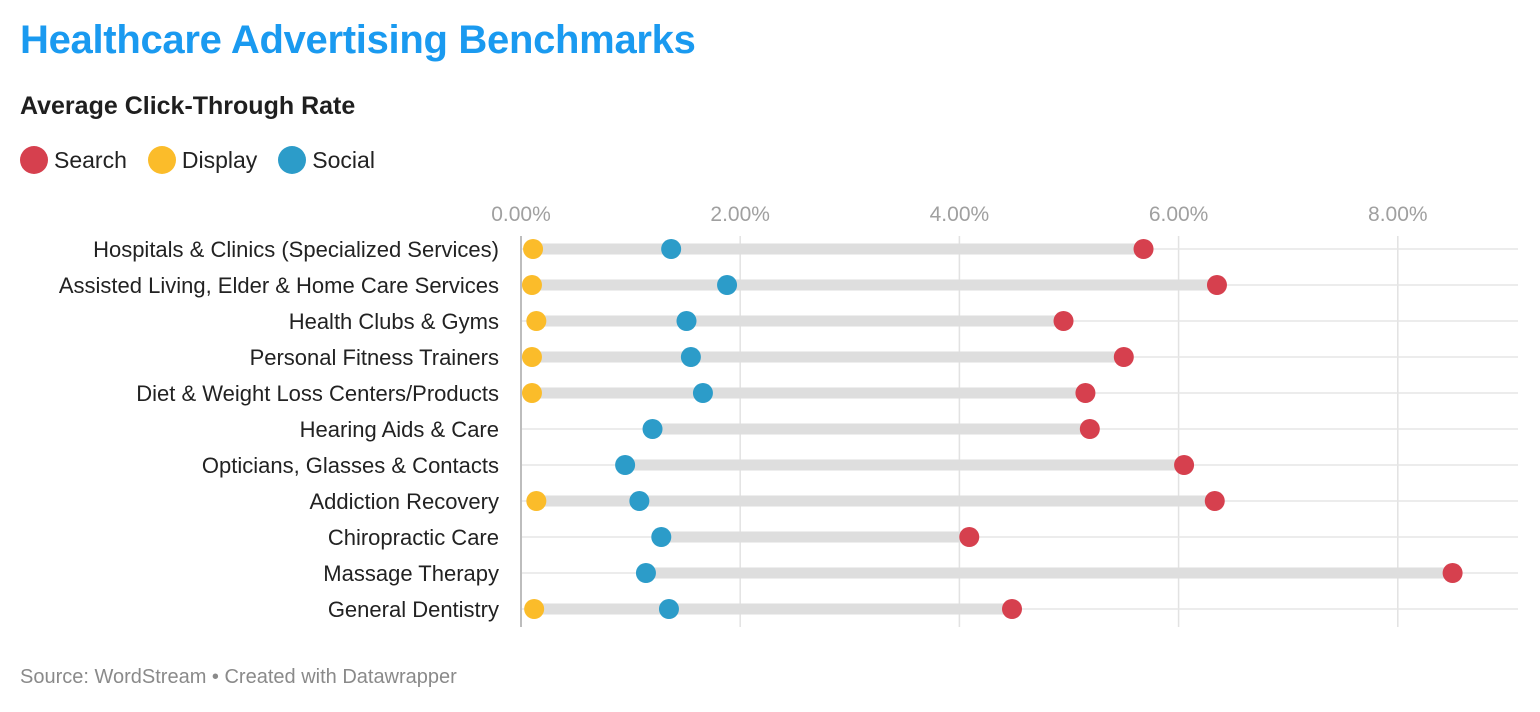 Image resolution: width=1540 pixels, height=712 pixels. Describe the element at coordinates (219, 159) in the screenshot. I see `legend-label-display: Display` at that location.